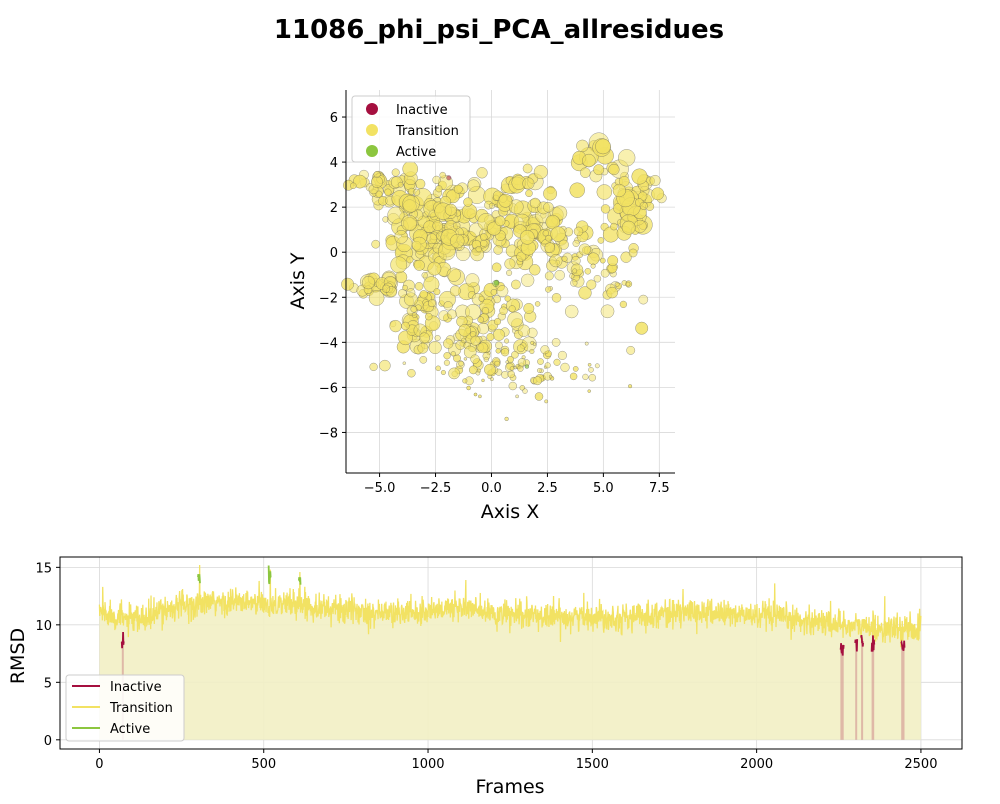 This screenshot has width=1000, height=804. What do you see at coordinates (372, 151) in the screenshot?
I see `legend-active-marker` at bounding box center [372, 151].